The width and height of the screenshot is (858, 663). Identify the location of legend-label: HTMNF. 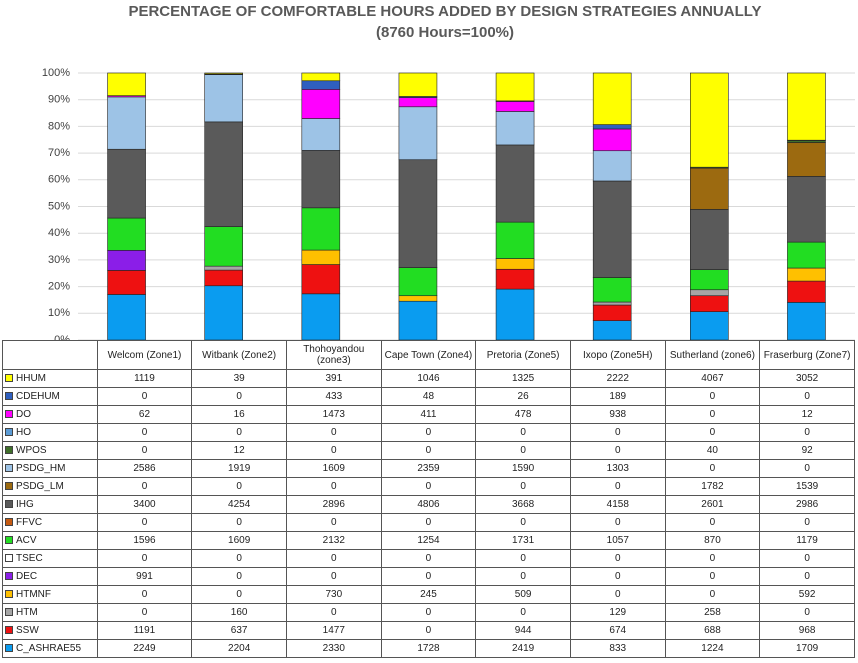
(33, 594).